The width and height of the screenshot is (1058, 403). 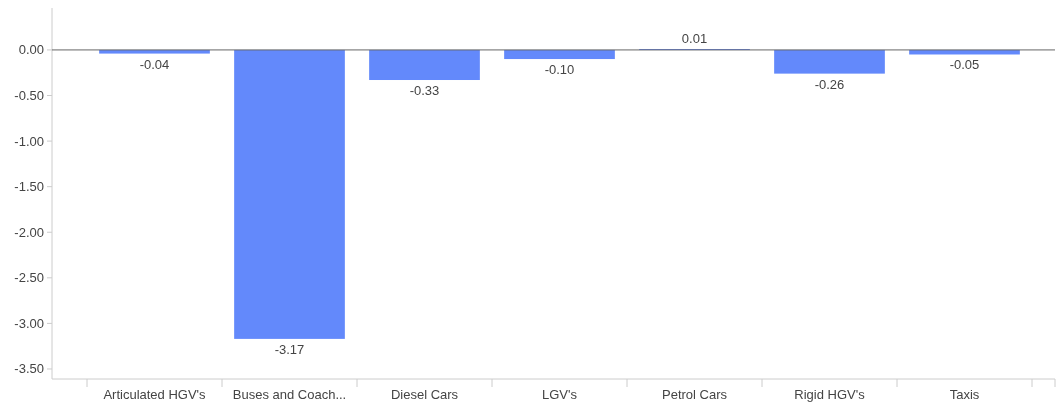 I want to click on y-tick-label: -1.50, so click(x=29, y=187).